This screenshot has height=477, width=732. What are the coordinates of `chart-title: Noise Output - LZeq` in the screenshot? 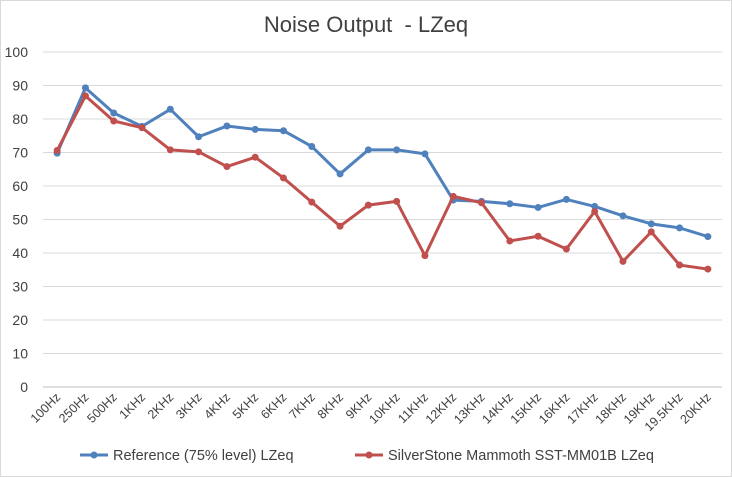 It's located at (366, 24).